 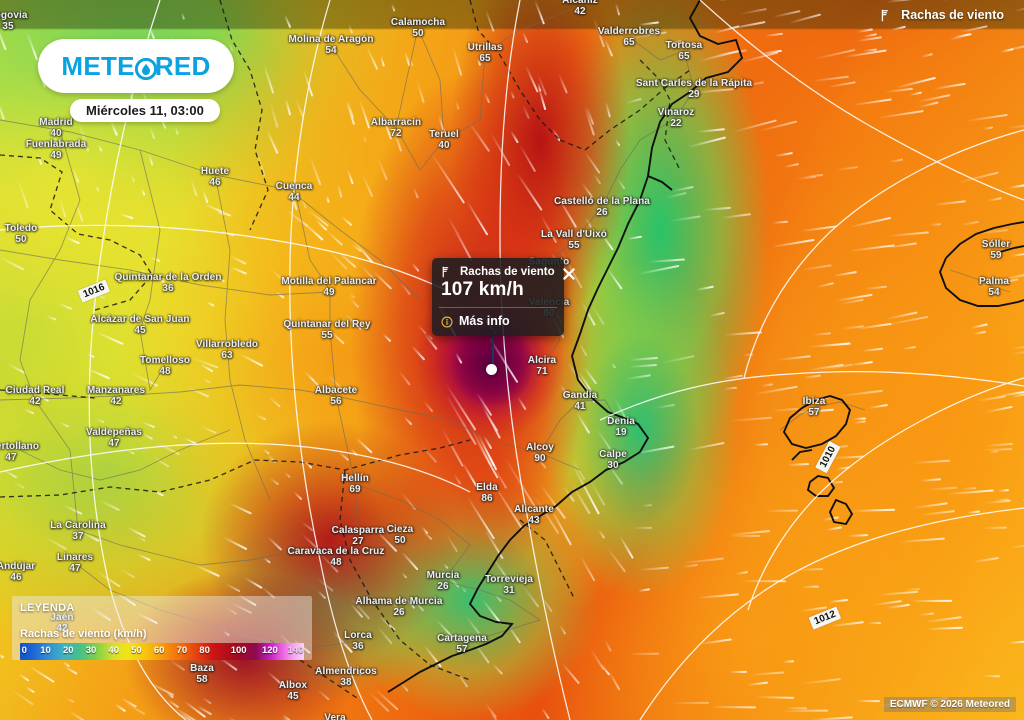 I want to click on logo-text-left: METE, so click(x=98, y=65).